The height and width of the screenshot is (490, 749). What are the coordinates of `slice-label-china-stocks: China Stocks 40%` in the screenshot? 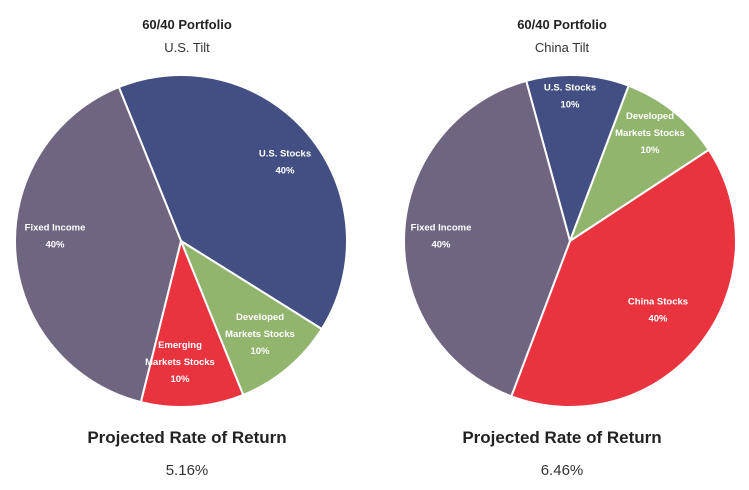 It's located at (658, 311).